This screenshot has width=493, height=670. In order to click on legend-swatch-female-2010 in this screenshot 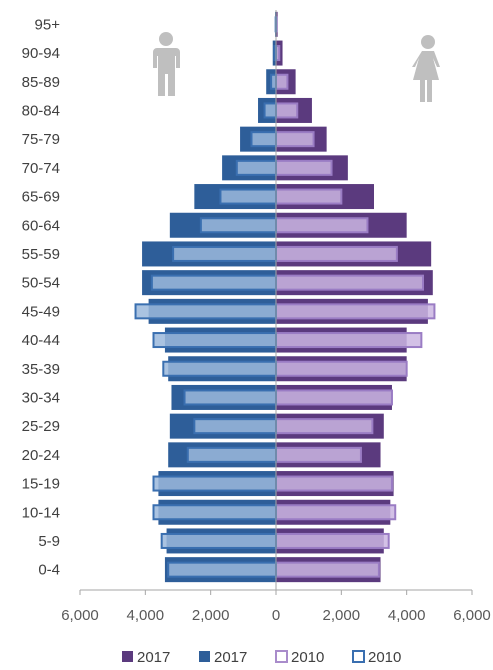, I will do `click(281, 656)`.